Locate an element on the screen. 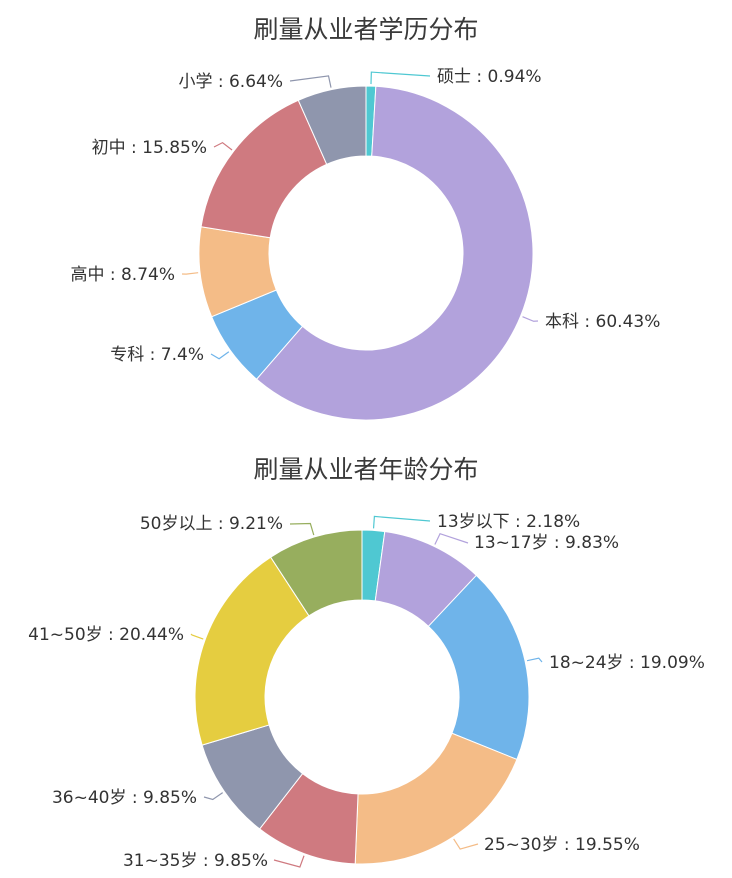  data-label-edu-2: 专科 : 7.4% is located at coordinates (157, 355).